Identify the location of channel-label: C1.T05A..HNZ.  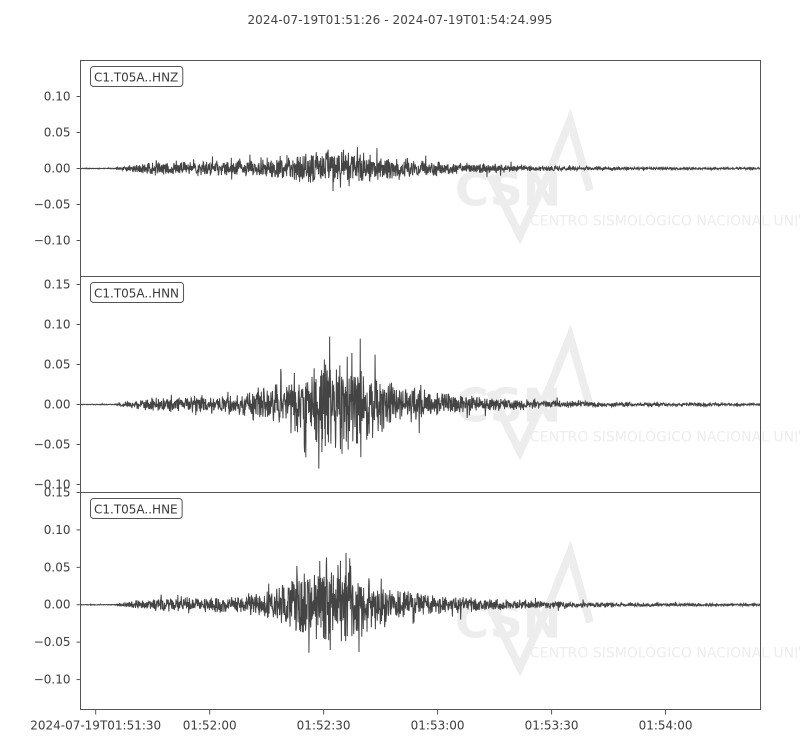
(137, 76).